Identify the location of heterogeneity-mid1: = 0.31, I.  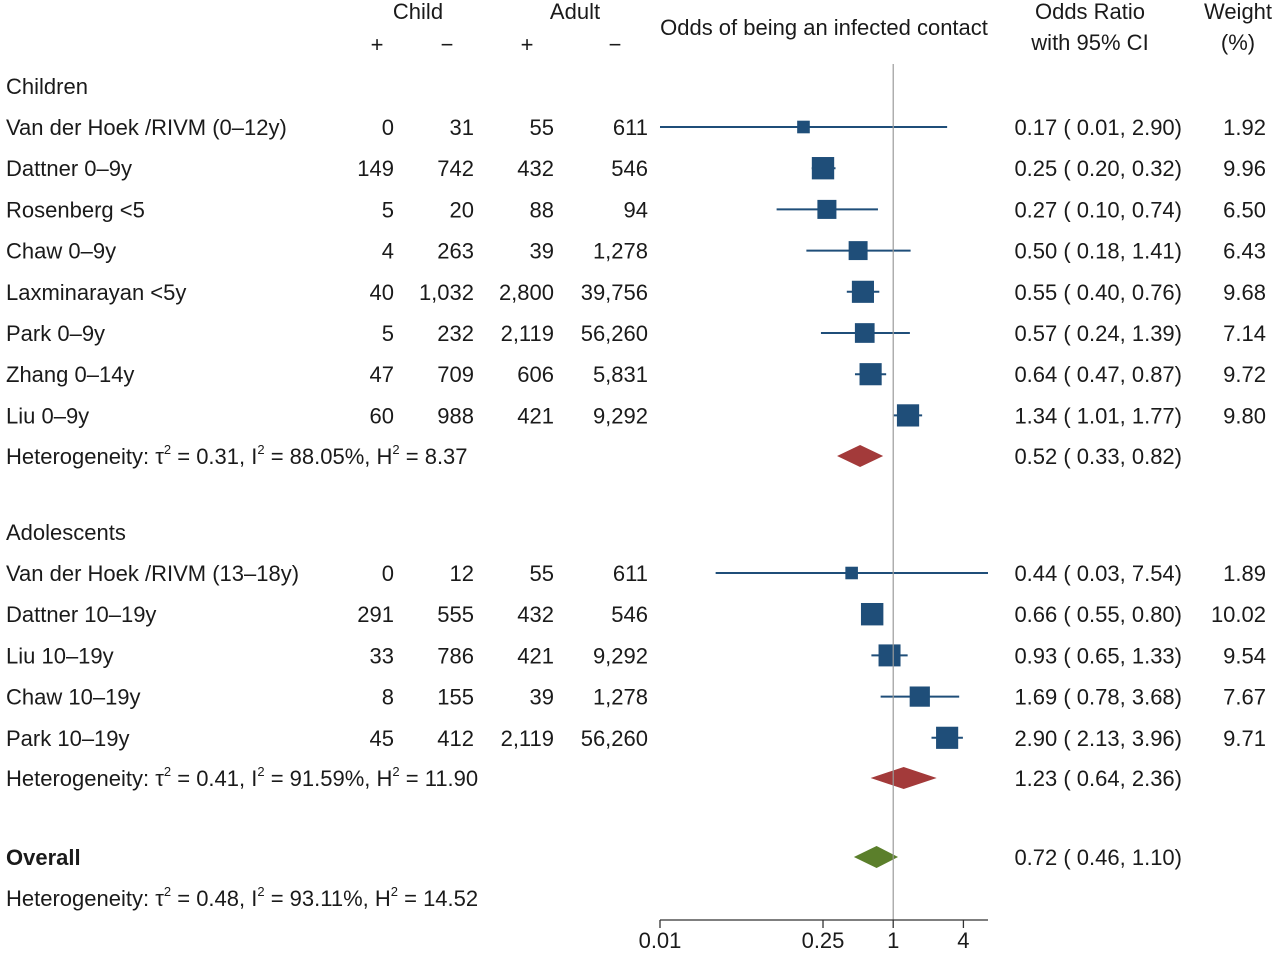
(214, 456).